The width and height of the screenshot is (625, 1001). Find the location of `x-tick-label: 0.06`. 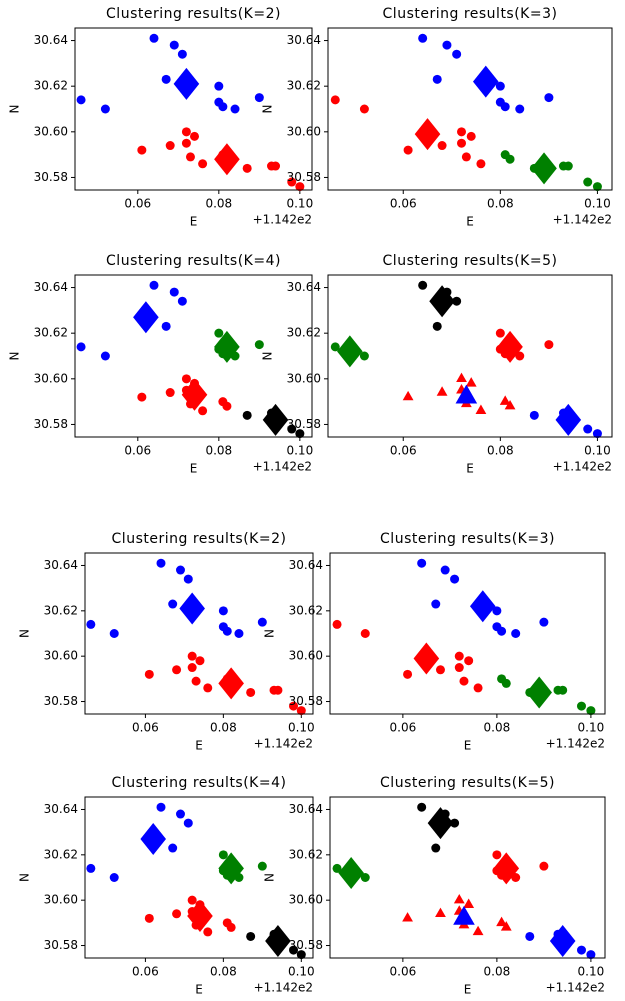

x-tick-label: 0.06 is located at coordinates (403, 451).